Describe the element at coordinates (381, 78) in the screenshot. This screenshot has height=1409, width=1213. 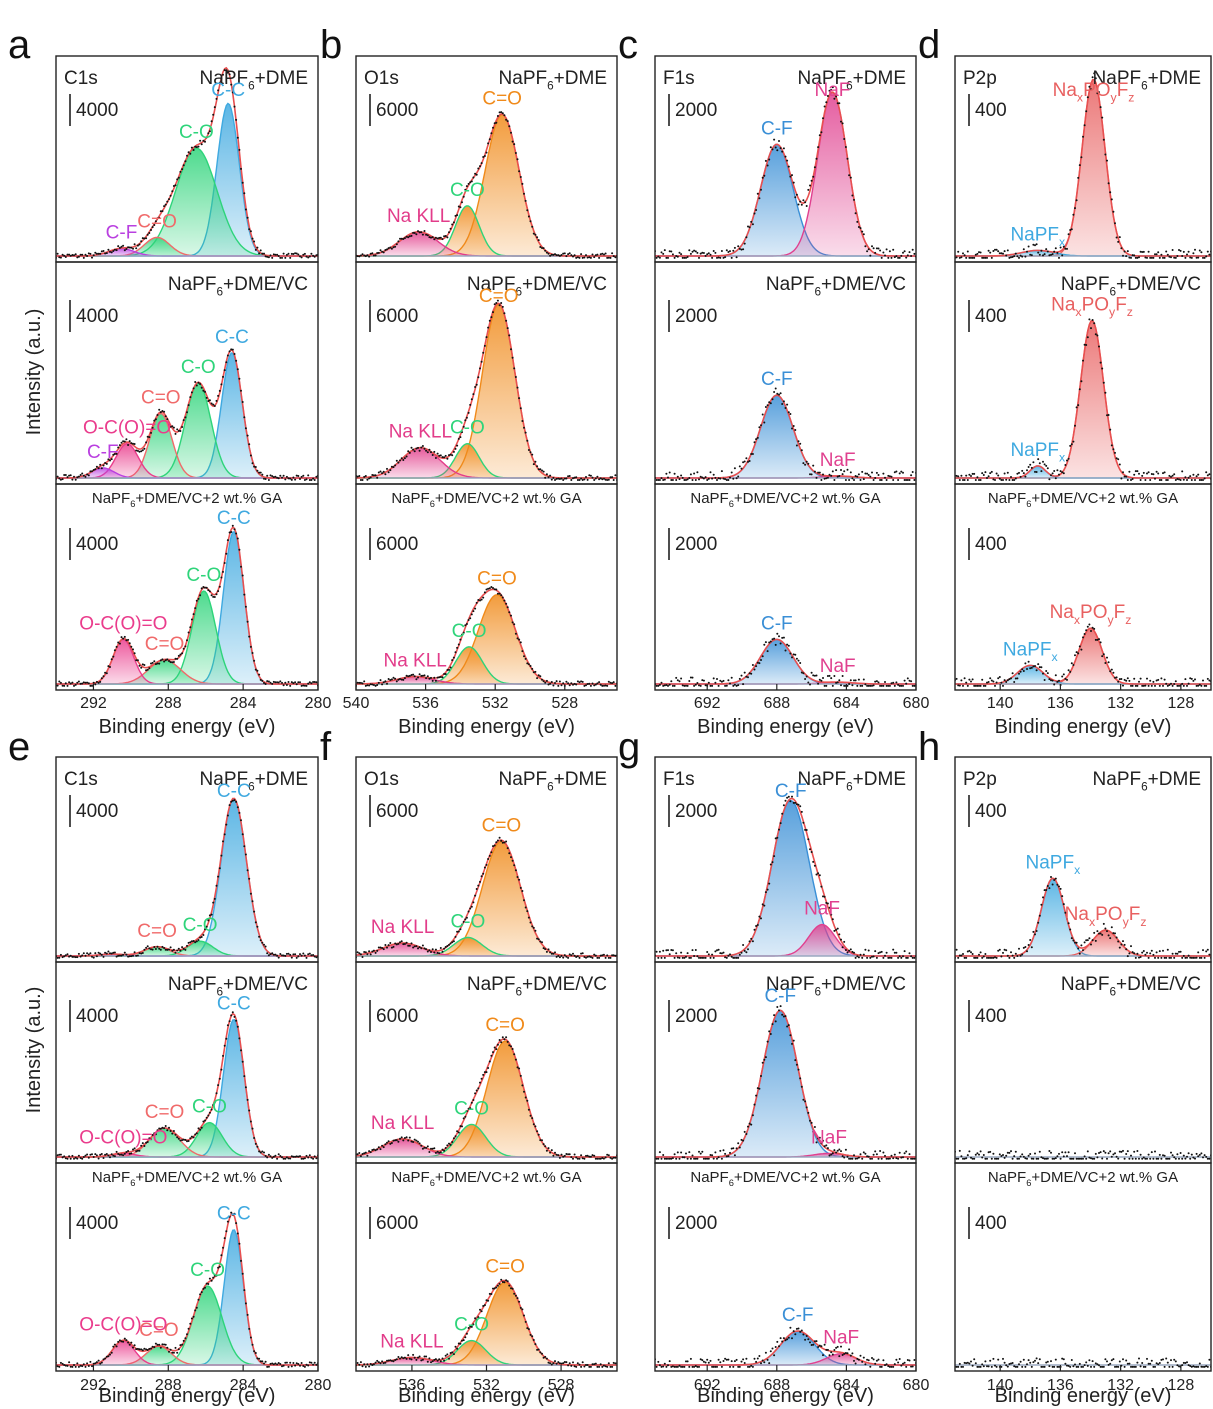
I see `core-level-label: O1s` at that location.